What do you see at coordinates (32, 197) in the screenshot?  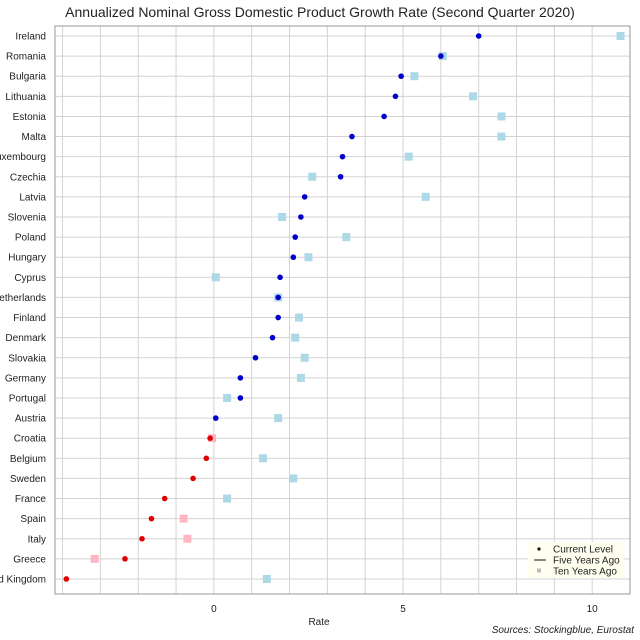 I see `category-label: Latvia` at bounding box center [32, 197].